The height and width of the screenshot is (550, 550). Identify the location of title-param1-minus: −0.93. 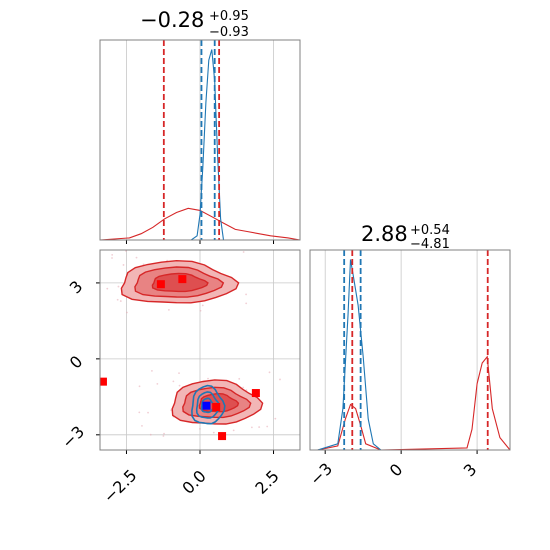
(229, 32).